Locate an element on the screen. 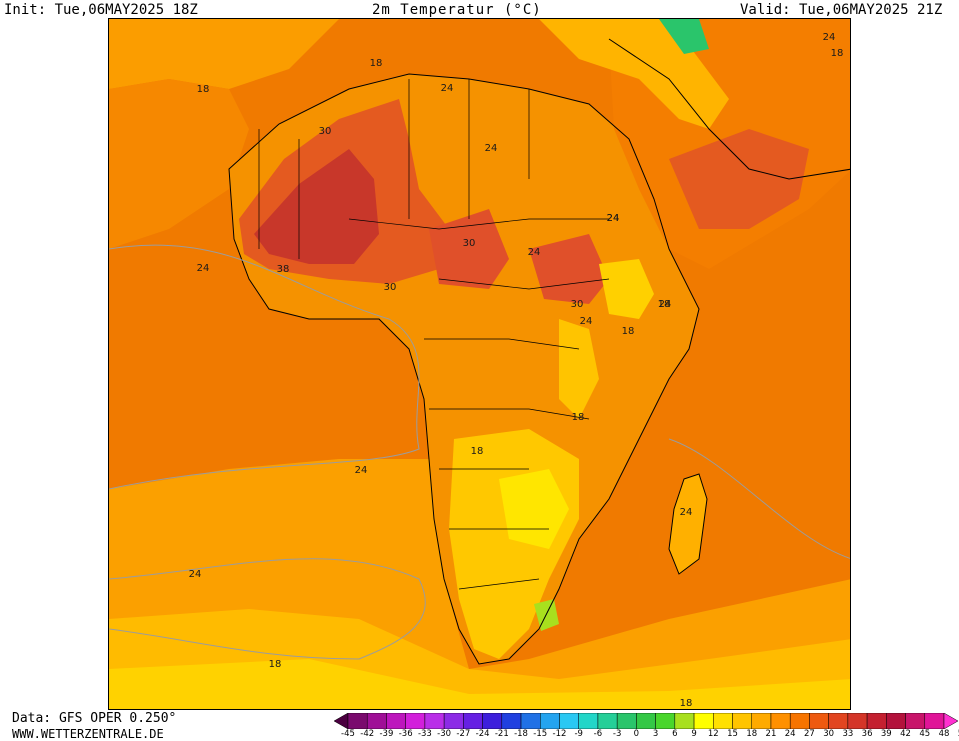 This screenshot has height=741, width=959. ocean-cool-north is located at coordinates (224, 54).